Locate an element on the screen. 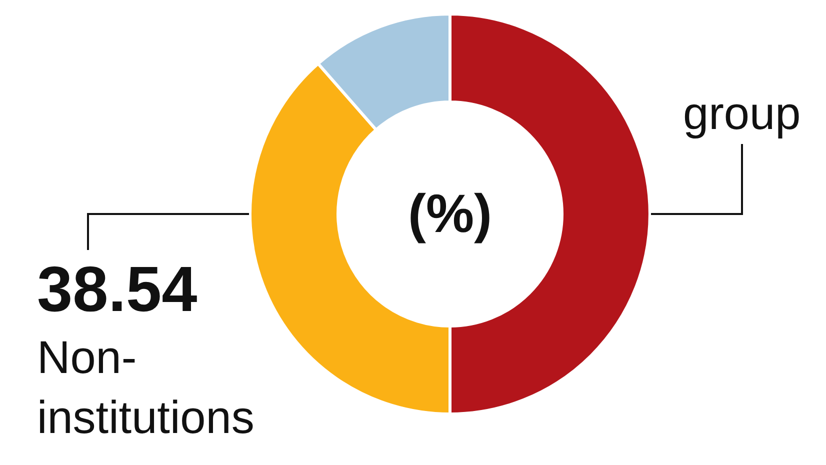 The image size is (826, 465). slice-label: Non-institutions is located at coordinates (145, 387).